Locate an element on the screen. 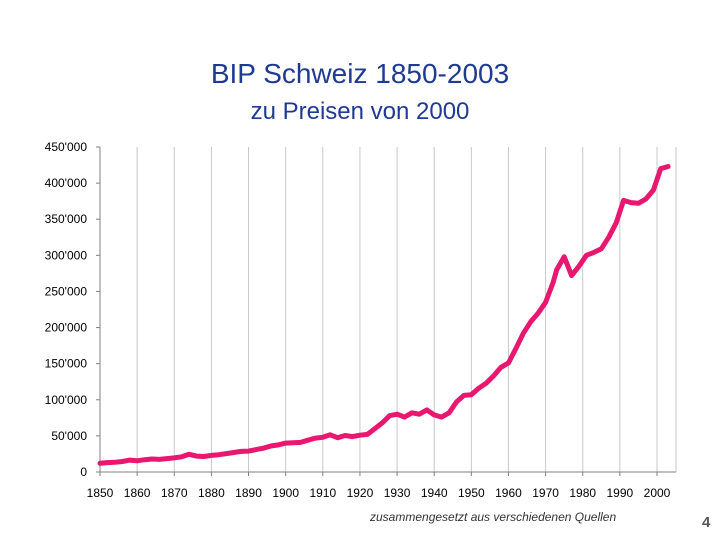 This screenshot has height=540, width=720. x-tick-label: 1950 is located at coordinates (471, 493).